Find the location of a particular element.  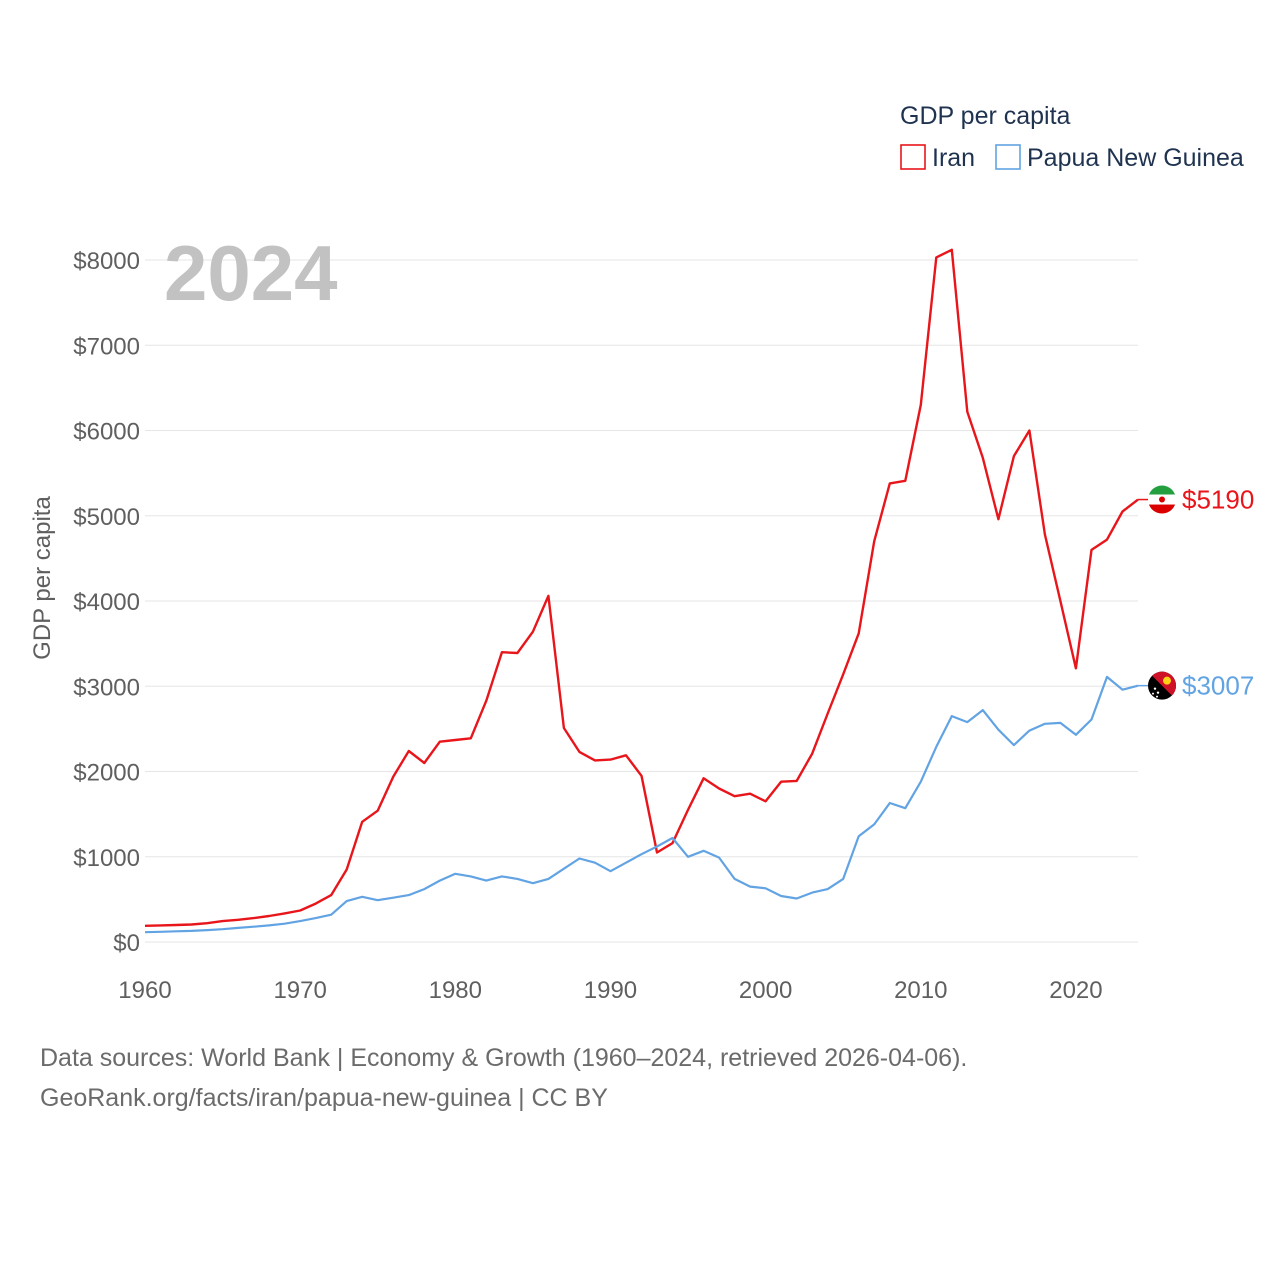

legend-item-papua-new-guinea: Papua New Guinea is located at coordinates (1119, 158).